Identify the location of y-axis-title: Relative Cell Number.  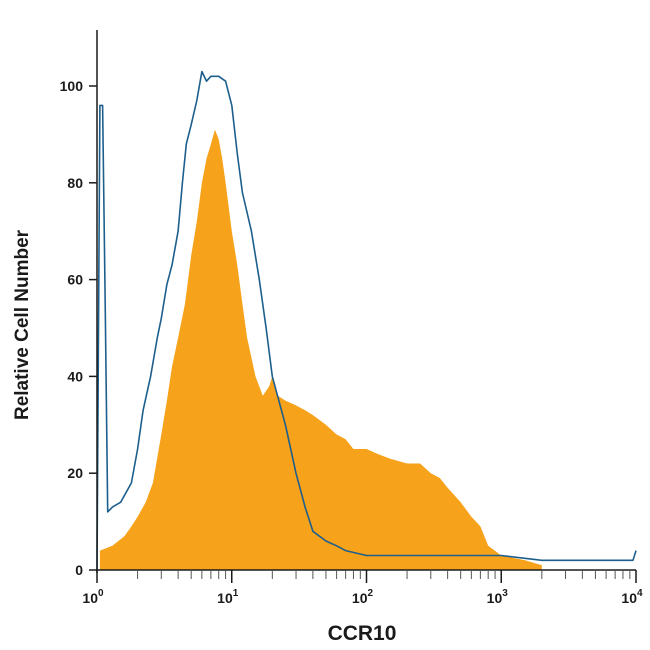
(22, 324).